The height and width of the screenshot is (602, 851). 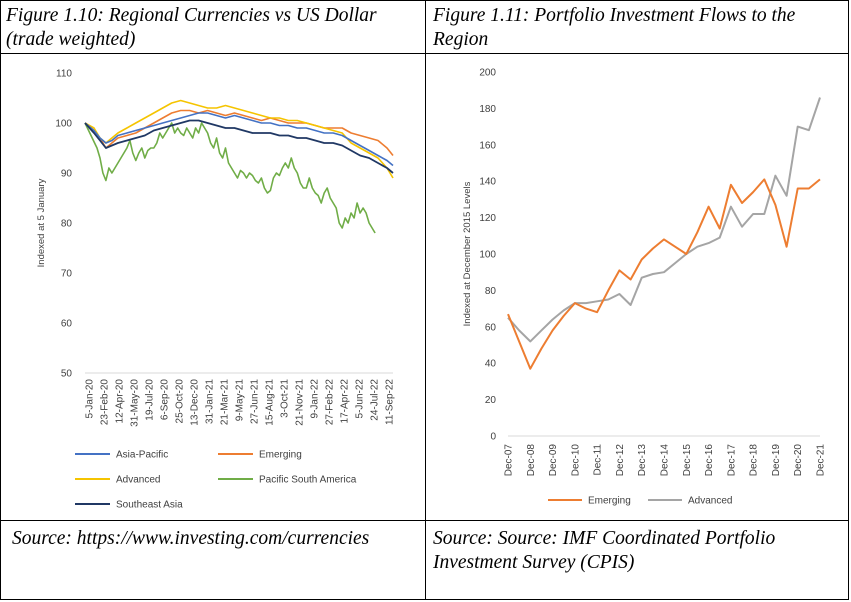 What do you see at coordinates (330, 402) in the screenshot?
I see `x-tick-label-left: 27-Feb-22` at bounding box center [330, 402].